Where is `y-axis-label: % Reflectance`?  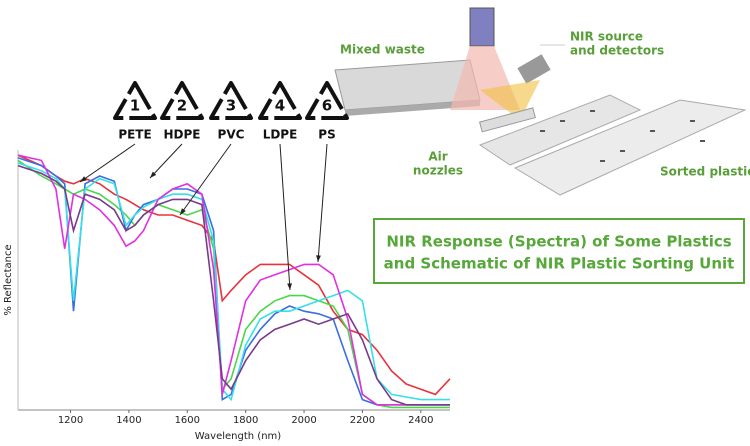 y-axis-label: % Reflectance is located at coordinates (8, 279).